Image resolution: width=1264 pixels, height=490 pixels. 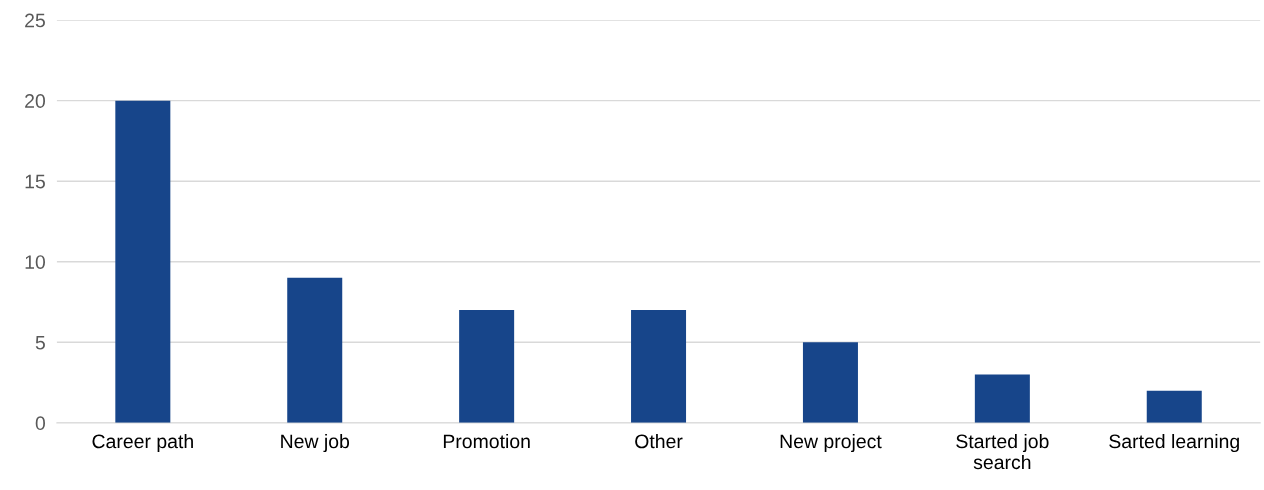 What do you see at coordinates (831, 443) in the screenshot?
I see `x-tick-label: New project` at bounding box center [831, 443].